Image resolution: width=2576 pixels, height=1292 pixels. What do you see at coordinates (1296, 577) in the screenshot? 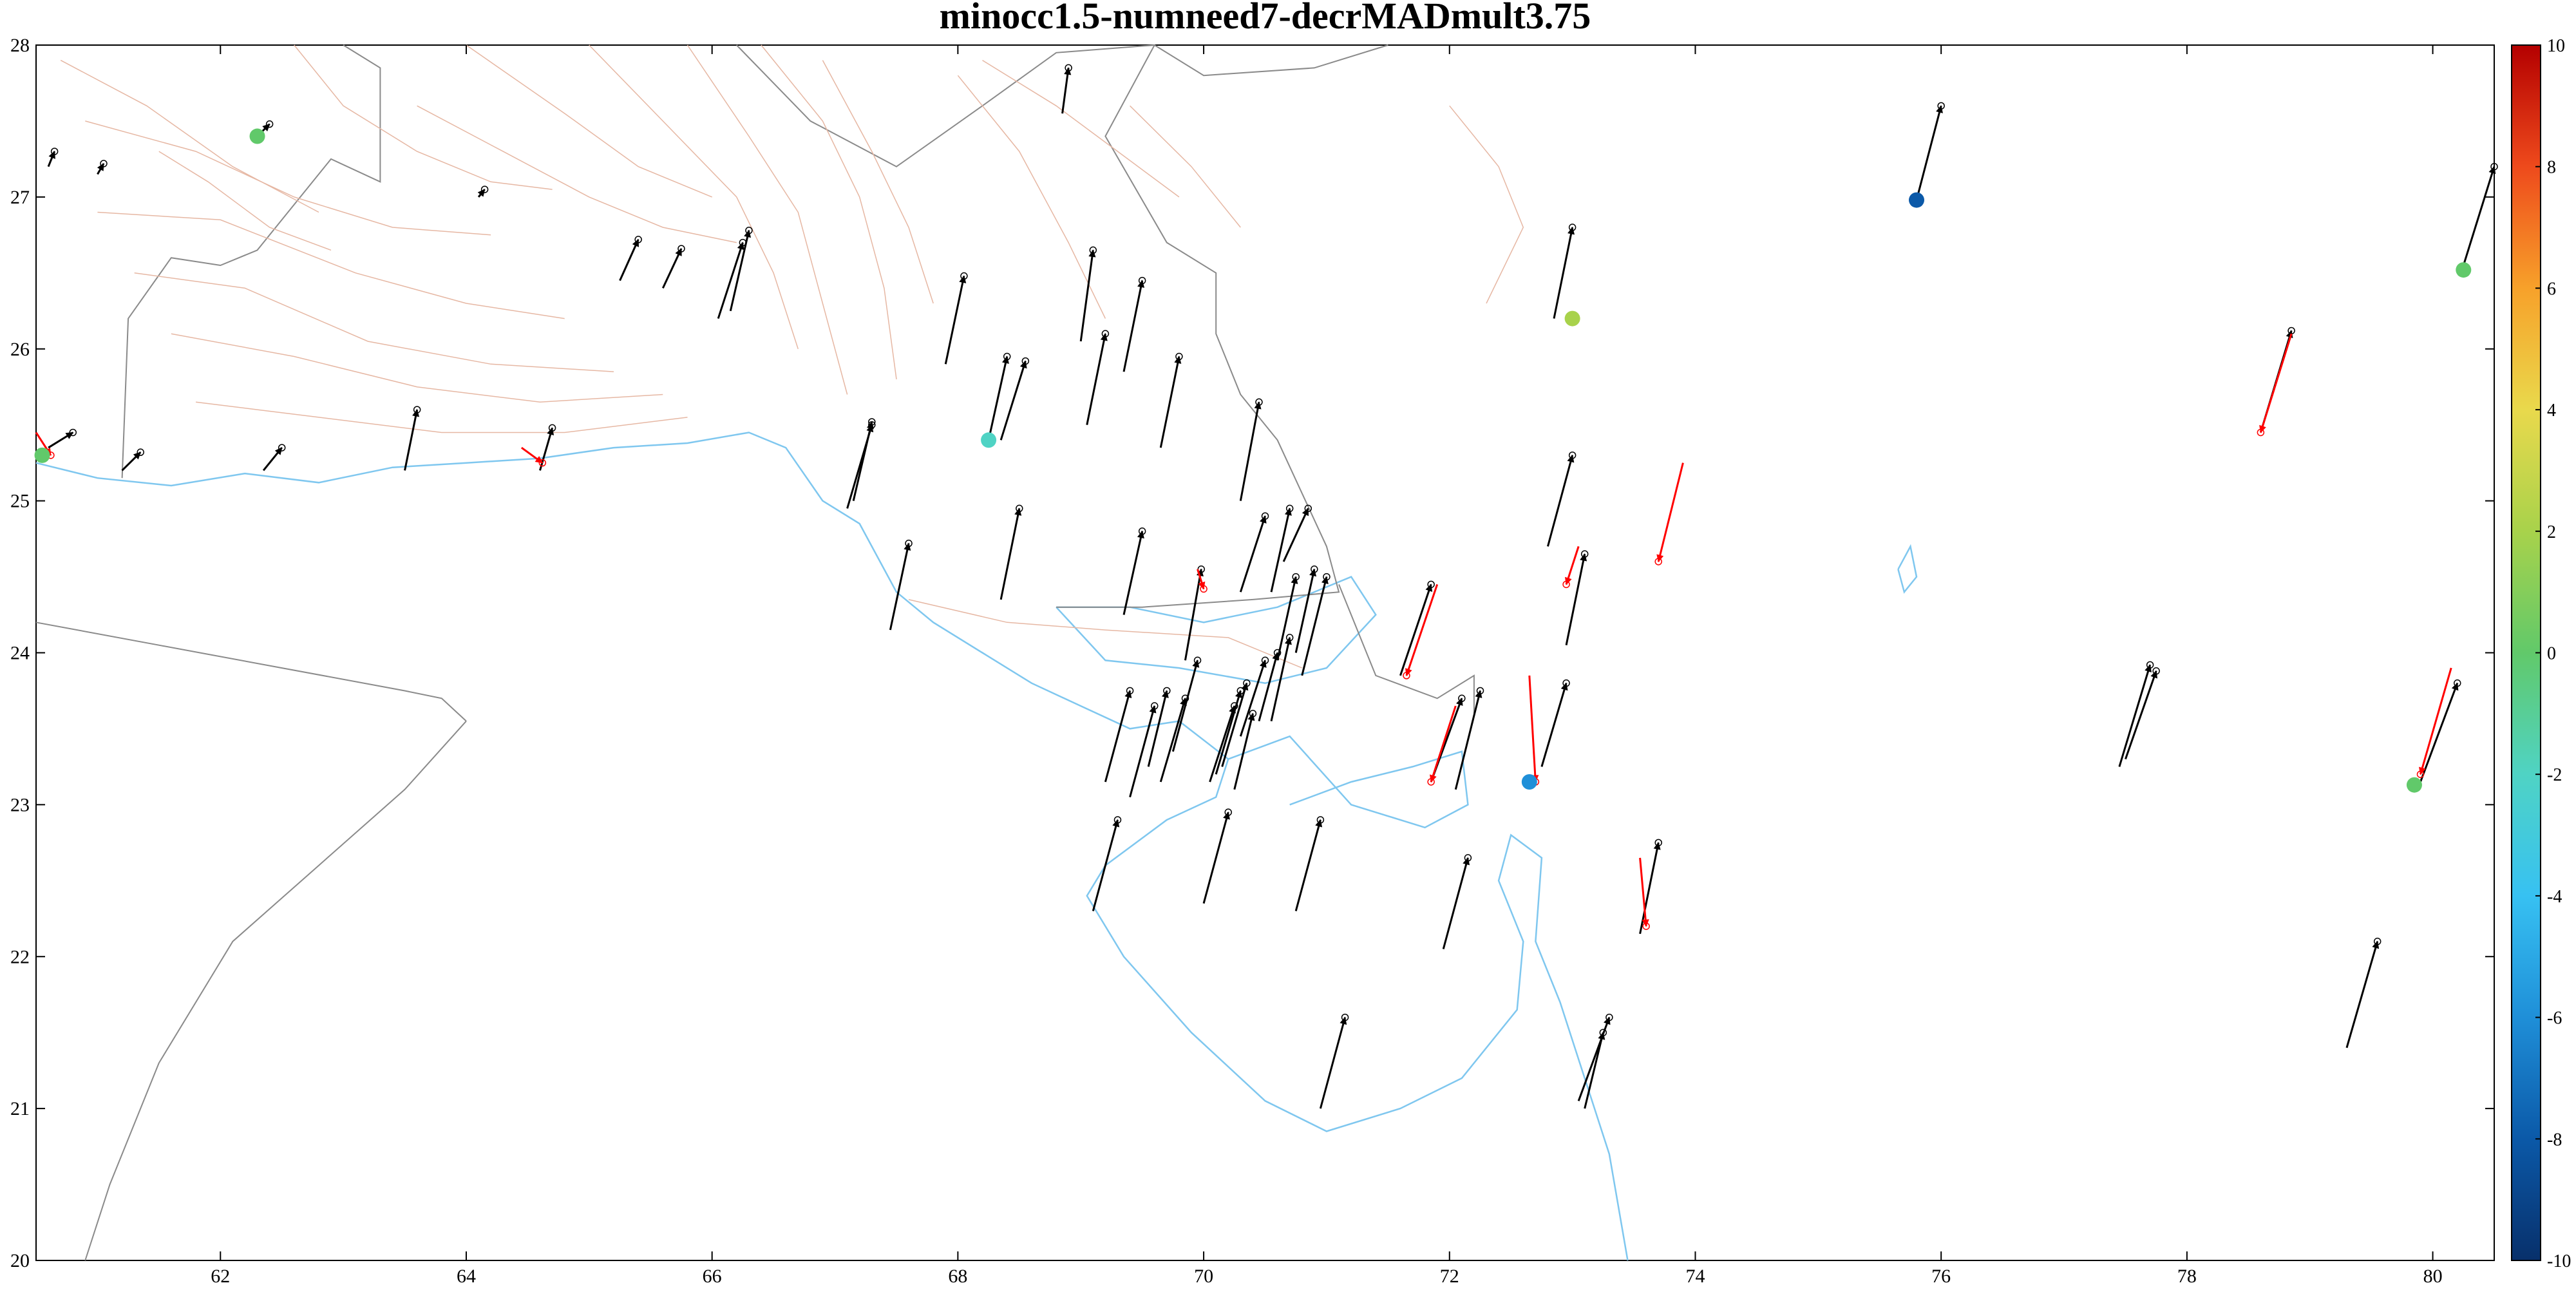
I see `velocity-arrow-38-ellipse` at bounding box center [1296, 577].